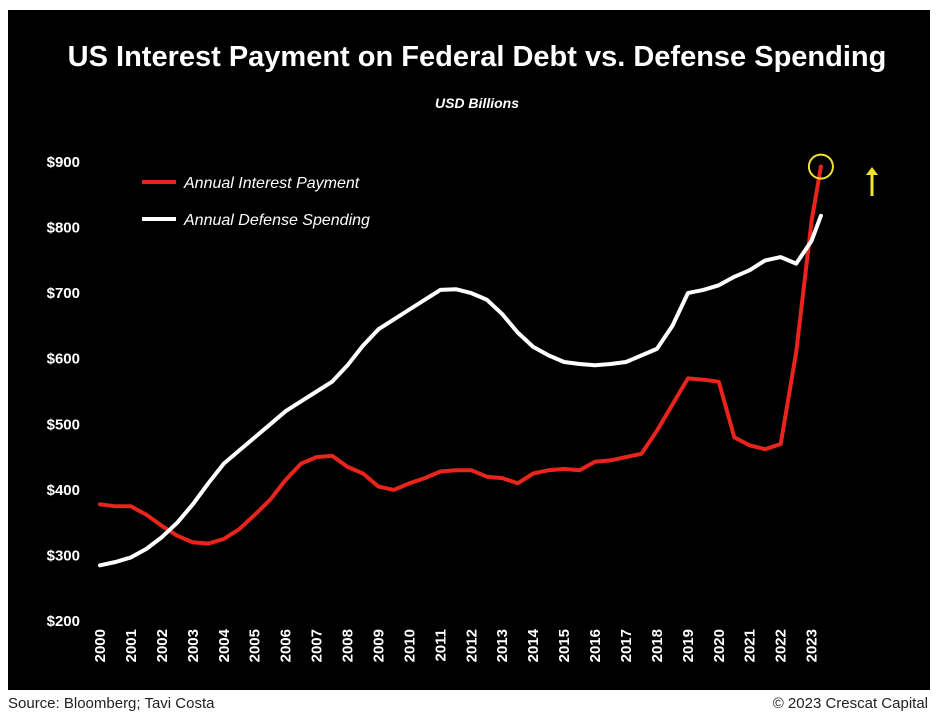  Describe the element at coordinates (872, 171) in the screenshot. I see `up-arrow-icon` at that location.